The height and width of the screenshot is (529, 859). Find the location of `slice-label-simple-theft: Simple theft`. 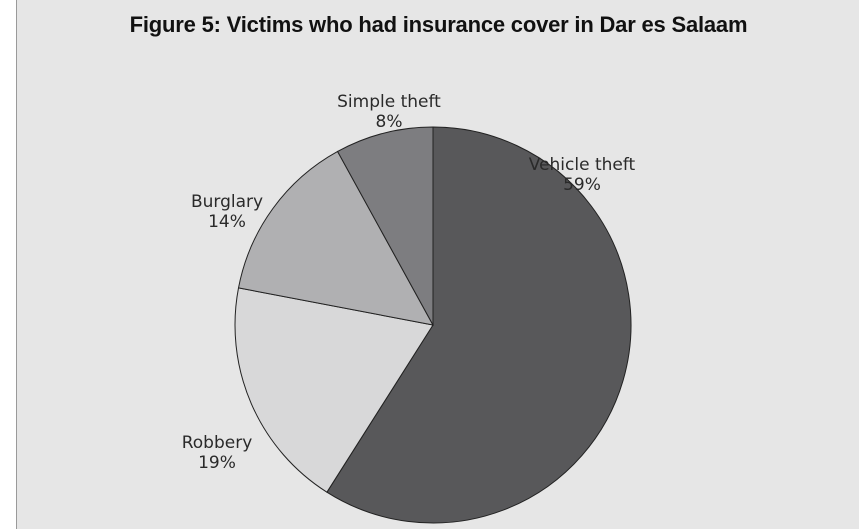

slice-label-simple-theft: Simple theft is located at coordinates (389, 102).